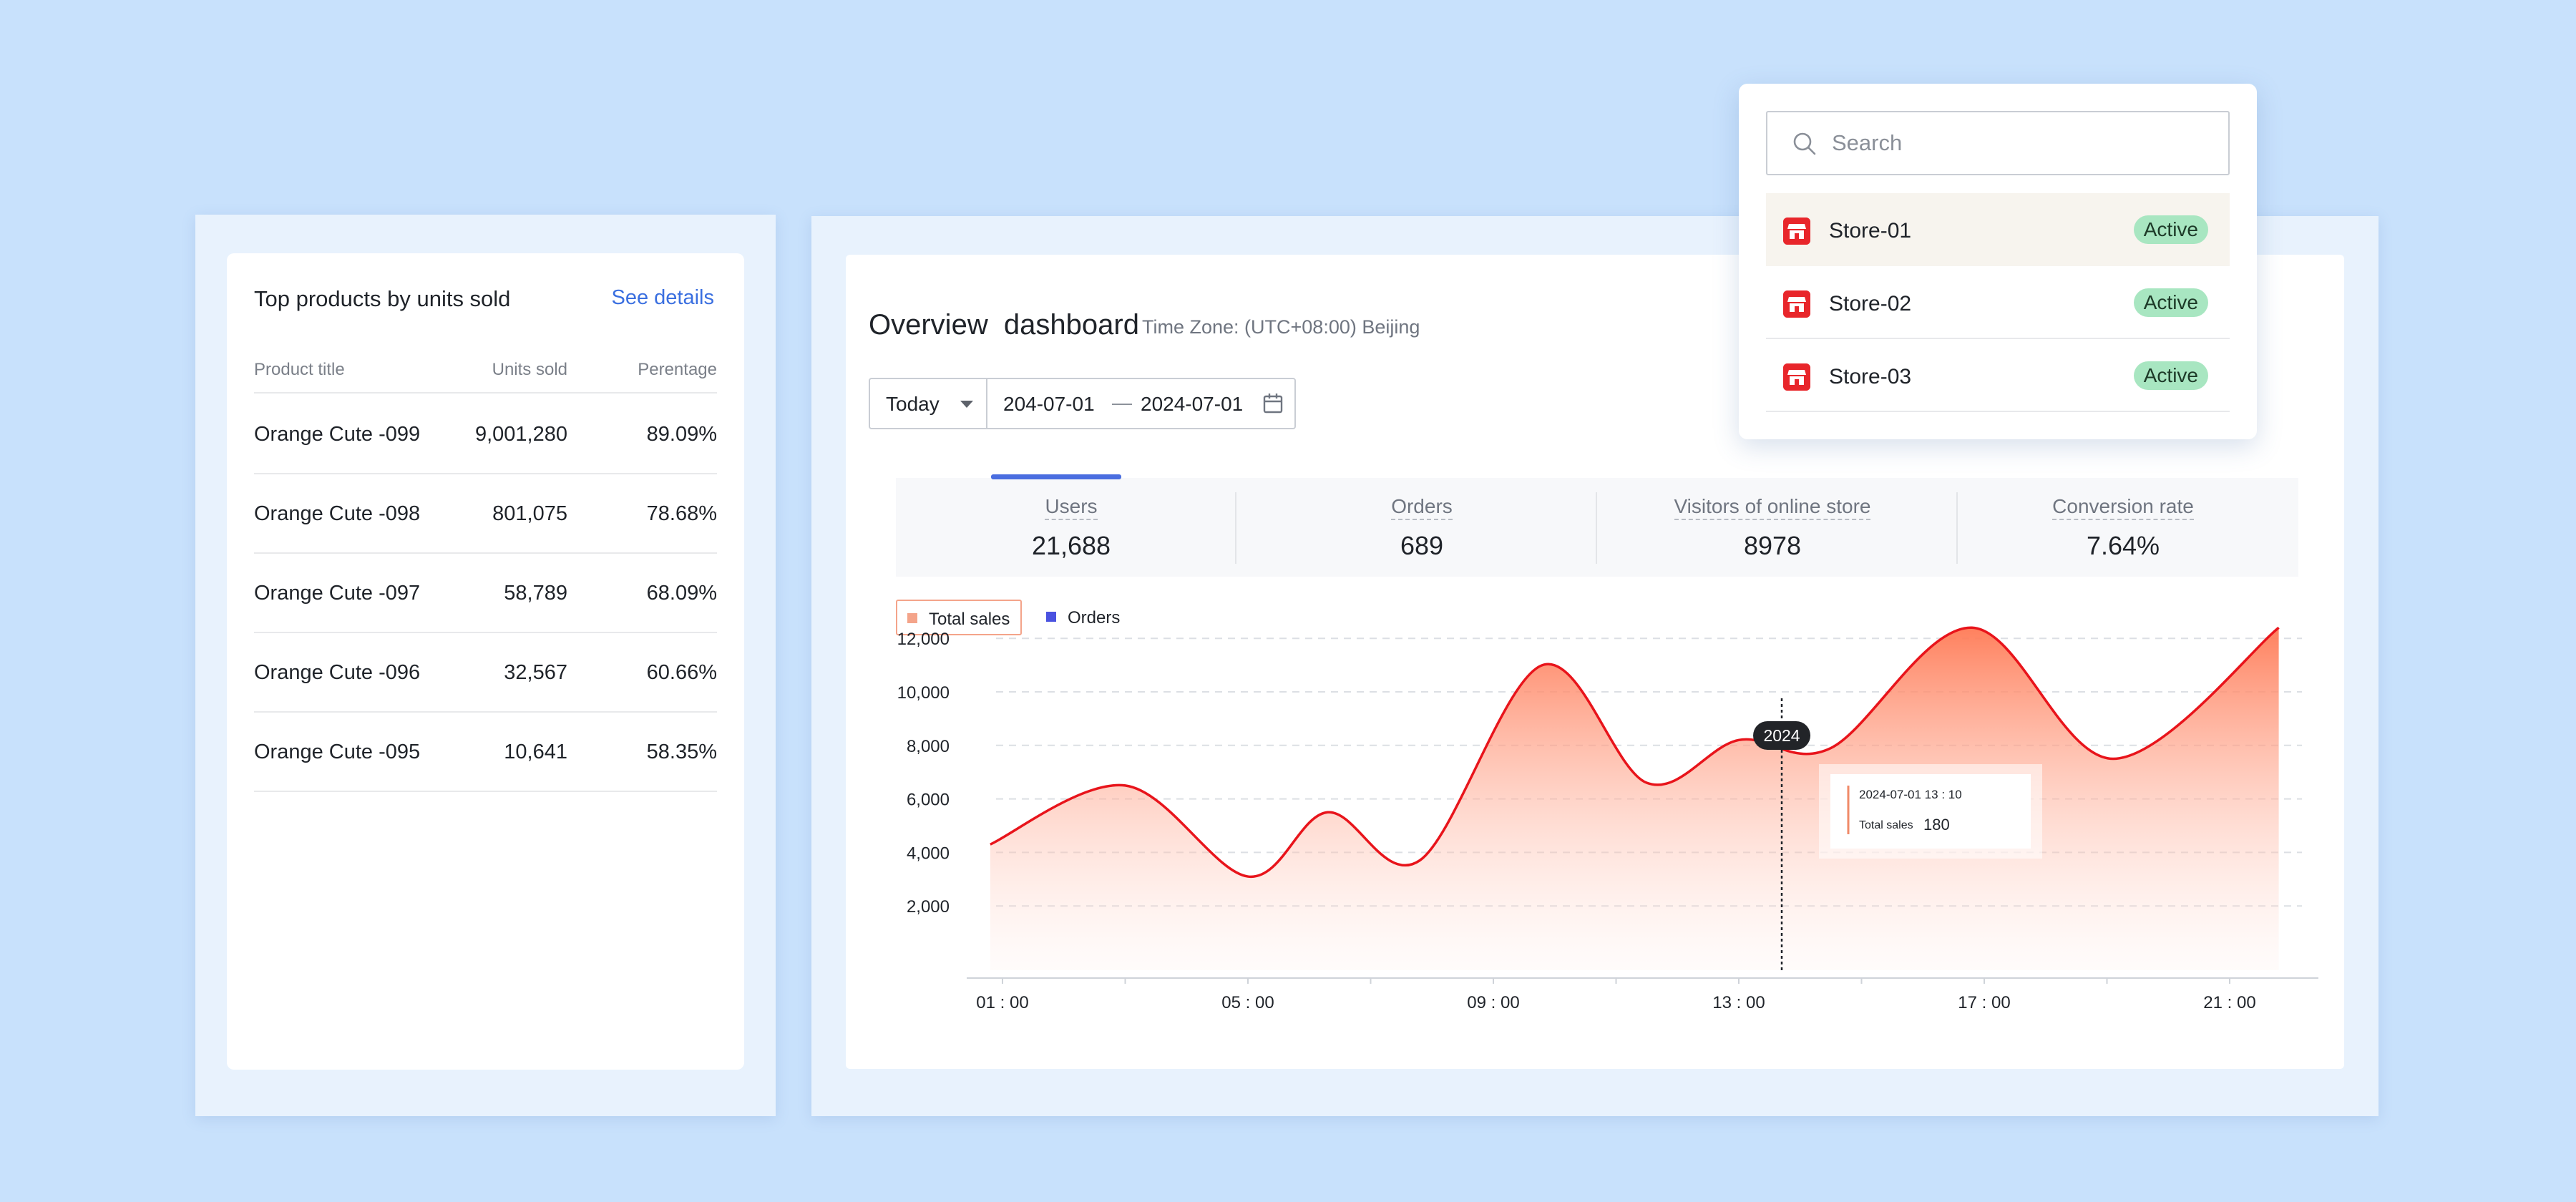 The image size is (2576, 1202). I want to click on units-sold-cell: 32,567, so click(535, 672).